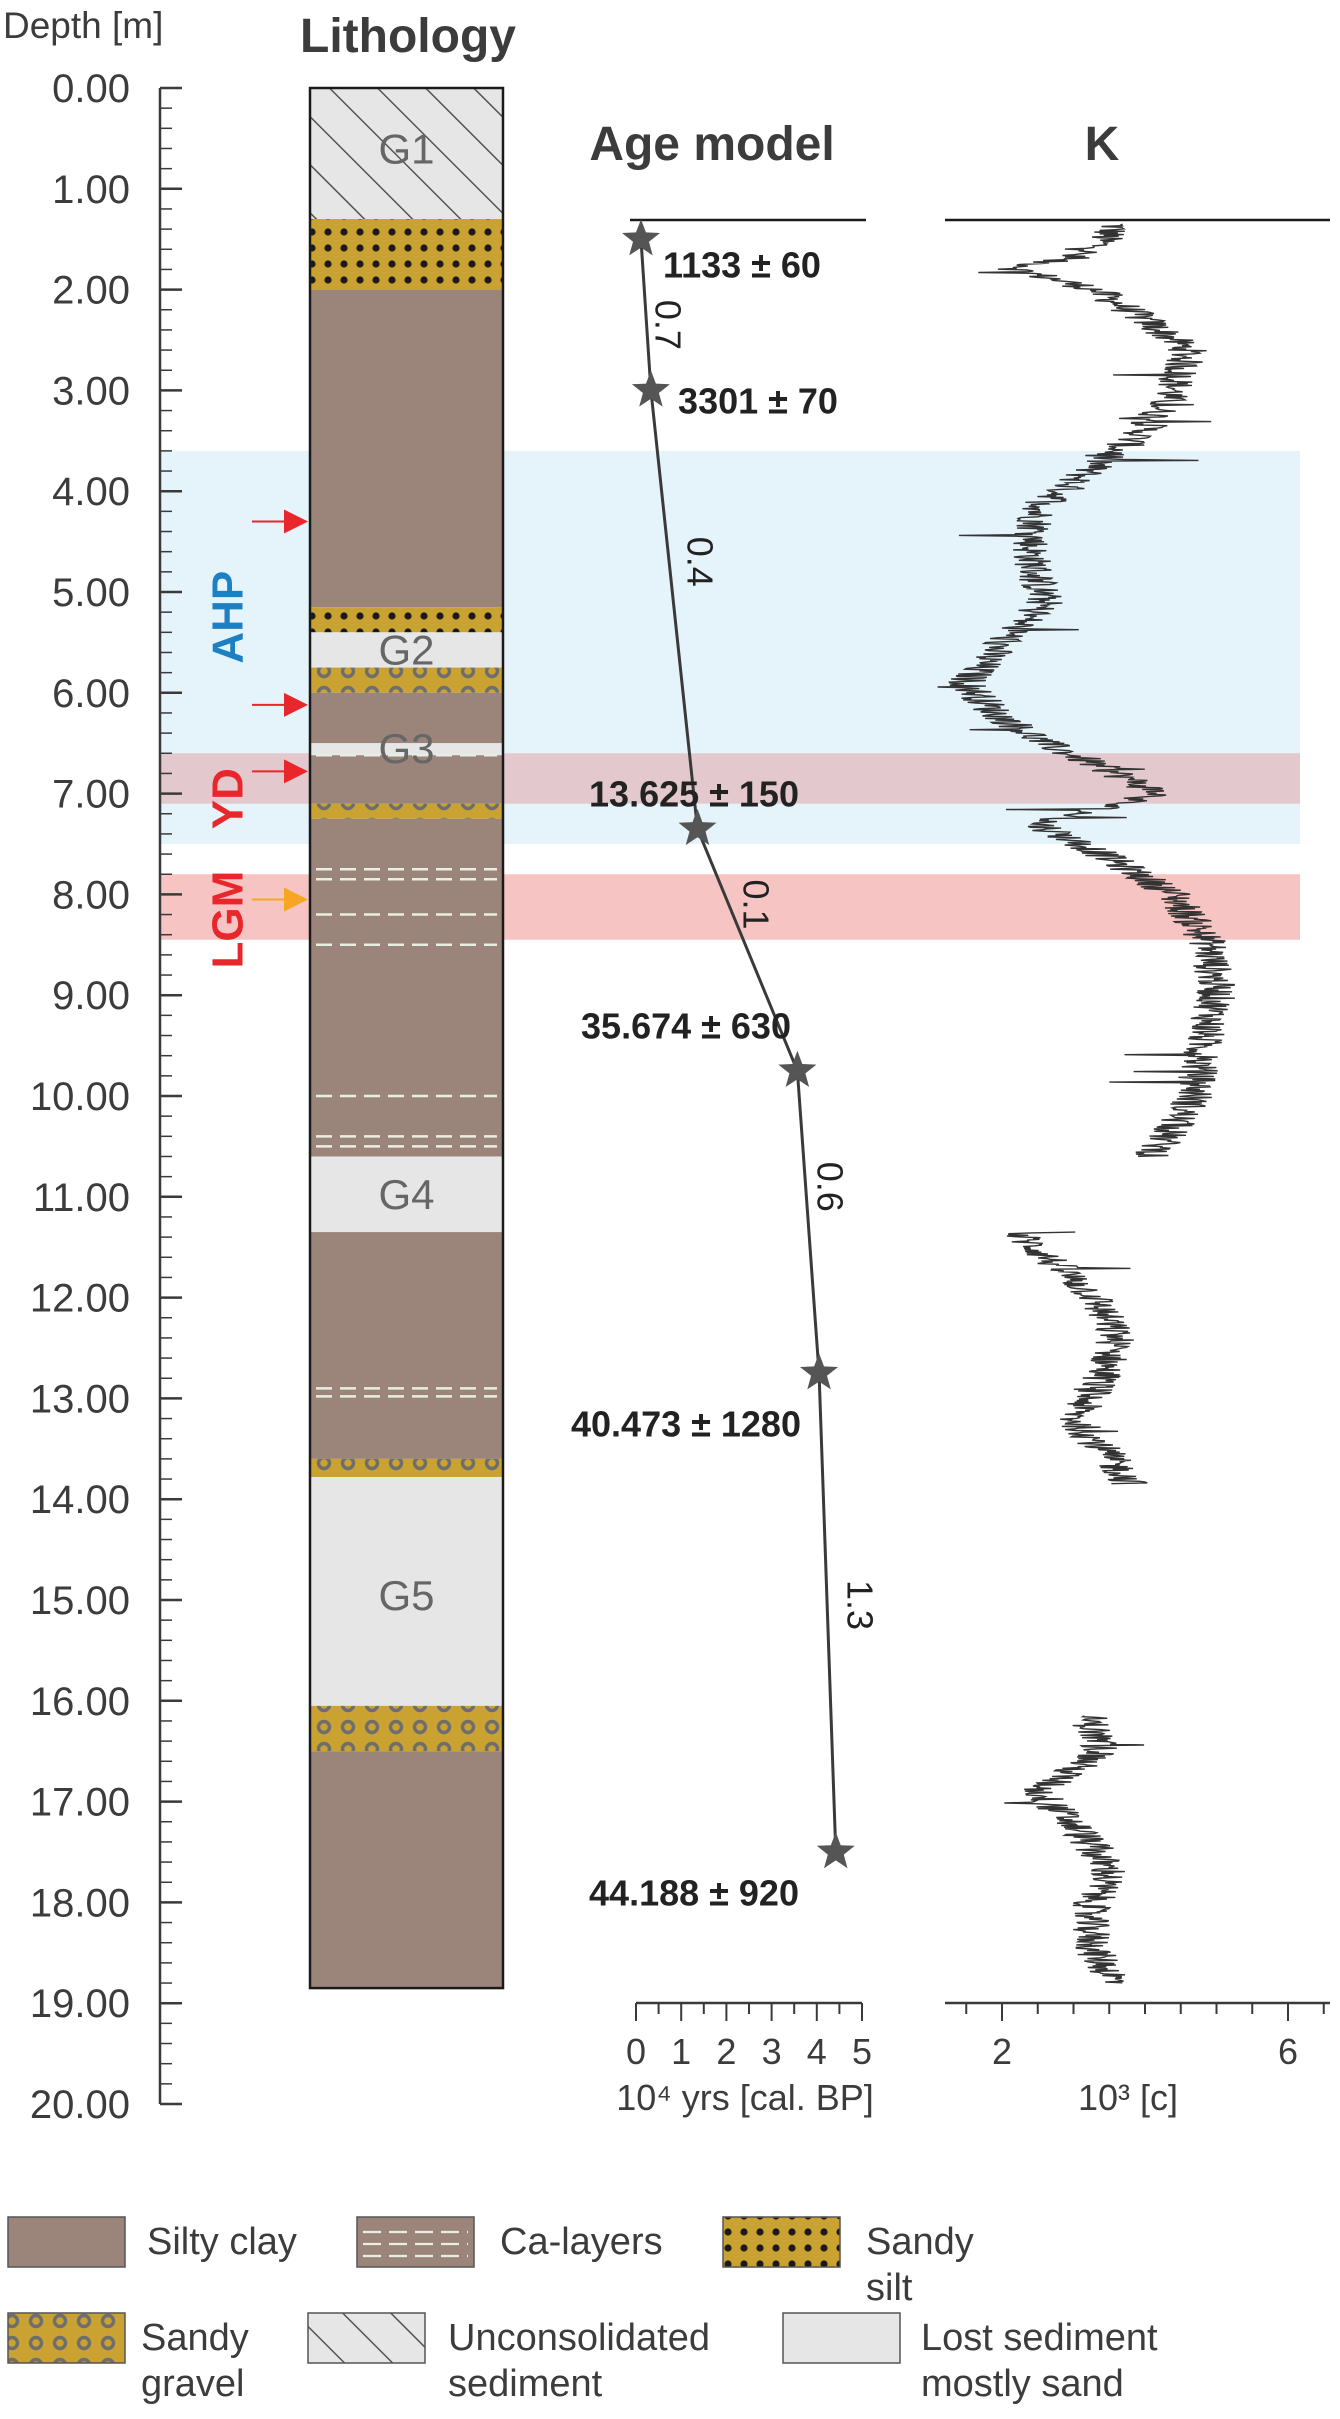  Describe the element at coordinates (700, 562) in the screenshot. I see `sed-rate-label: 0.4` at that location.